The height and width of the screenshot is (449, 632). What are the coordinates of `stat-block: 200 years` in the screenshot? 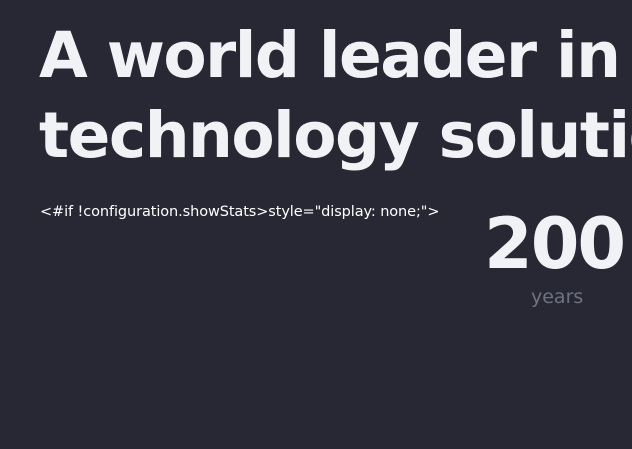 It's located at (555, 255).